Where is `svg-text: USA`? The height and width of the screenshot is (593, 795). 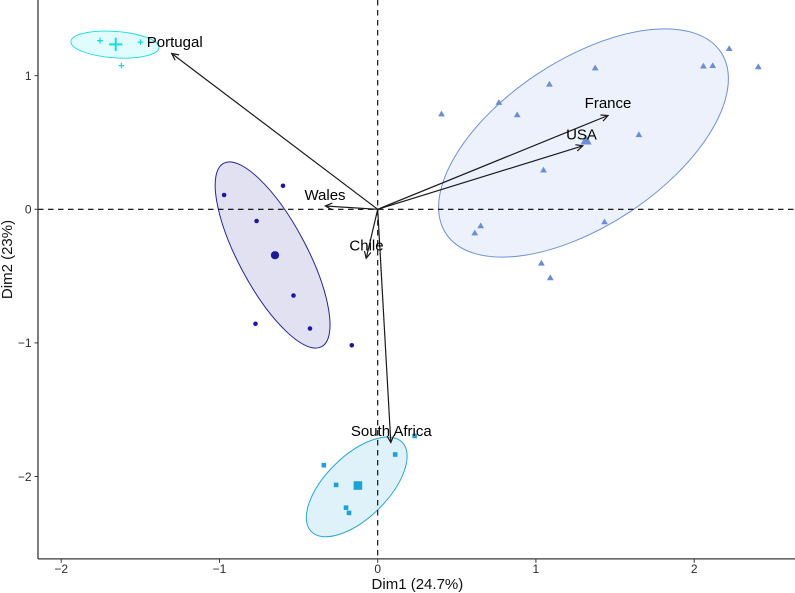 svg-text: USA is located at coordinates (581, 134).